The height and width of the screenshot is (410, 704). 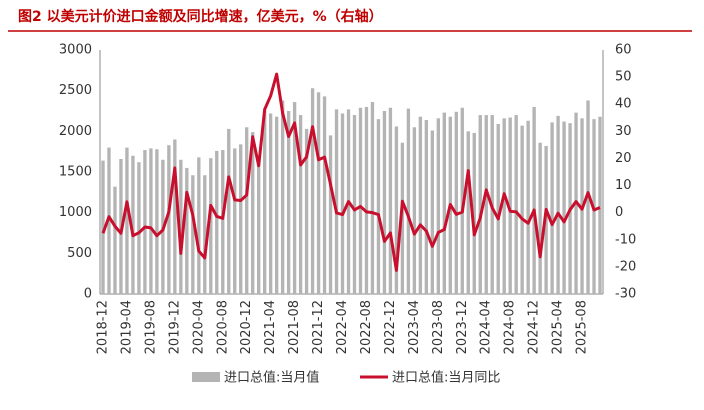 What do you see at coordinates (206, 377) in the screenshot?
I see `legend-swatch` at bounding box center [206, 377].